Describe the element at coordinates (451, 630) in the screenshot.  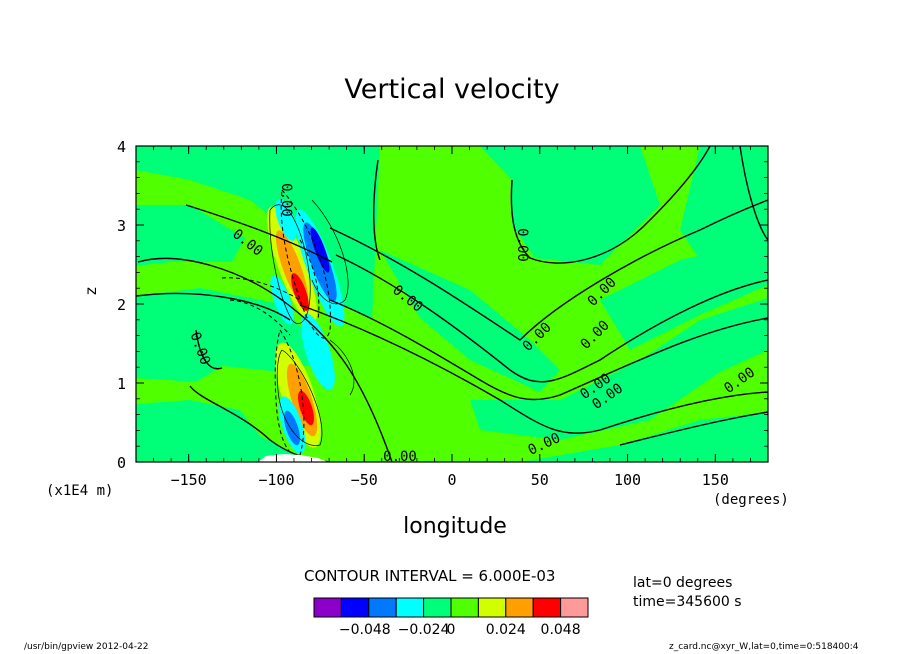
I see `colorbar-tick-label: 0` at that location.